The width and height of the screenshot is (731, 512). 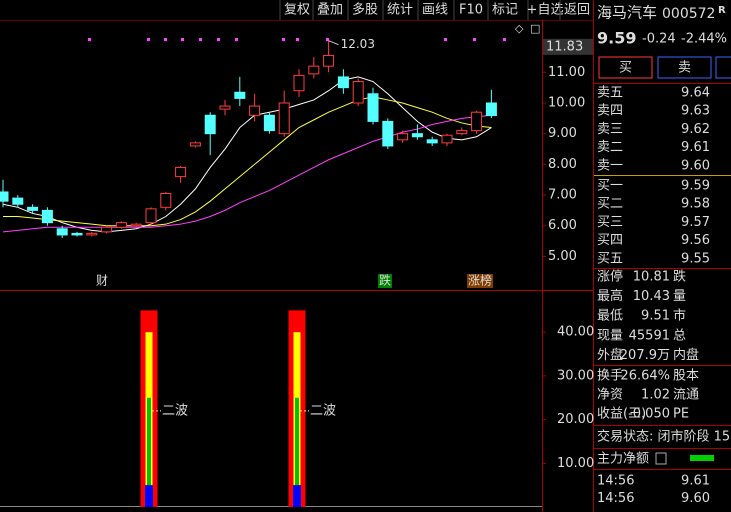 I want to click on row-label: 卖三, so click(x=610, y=129).